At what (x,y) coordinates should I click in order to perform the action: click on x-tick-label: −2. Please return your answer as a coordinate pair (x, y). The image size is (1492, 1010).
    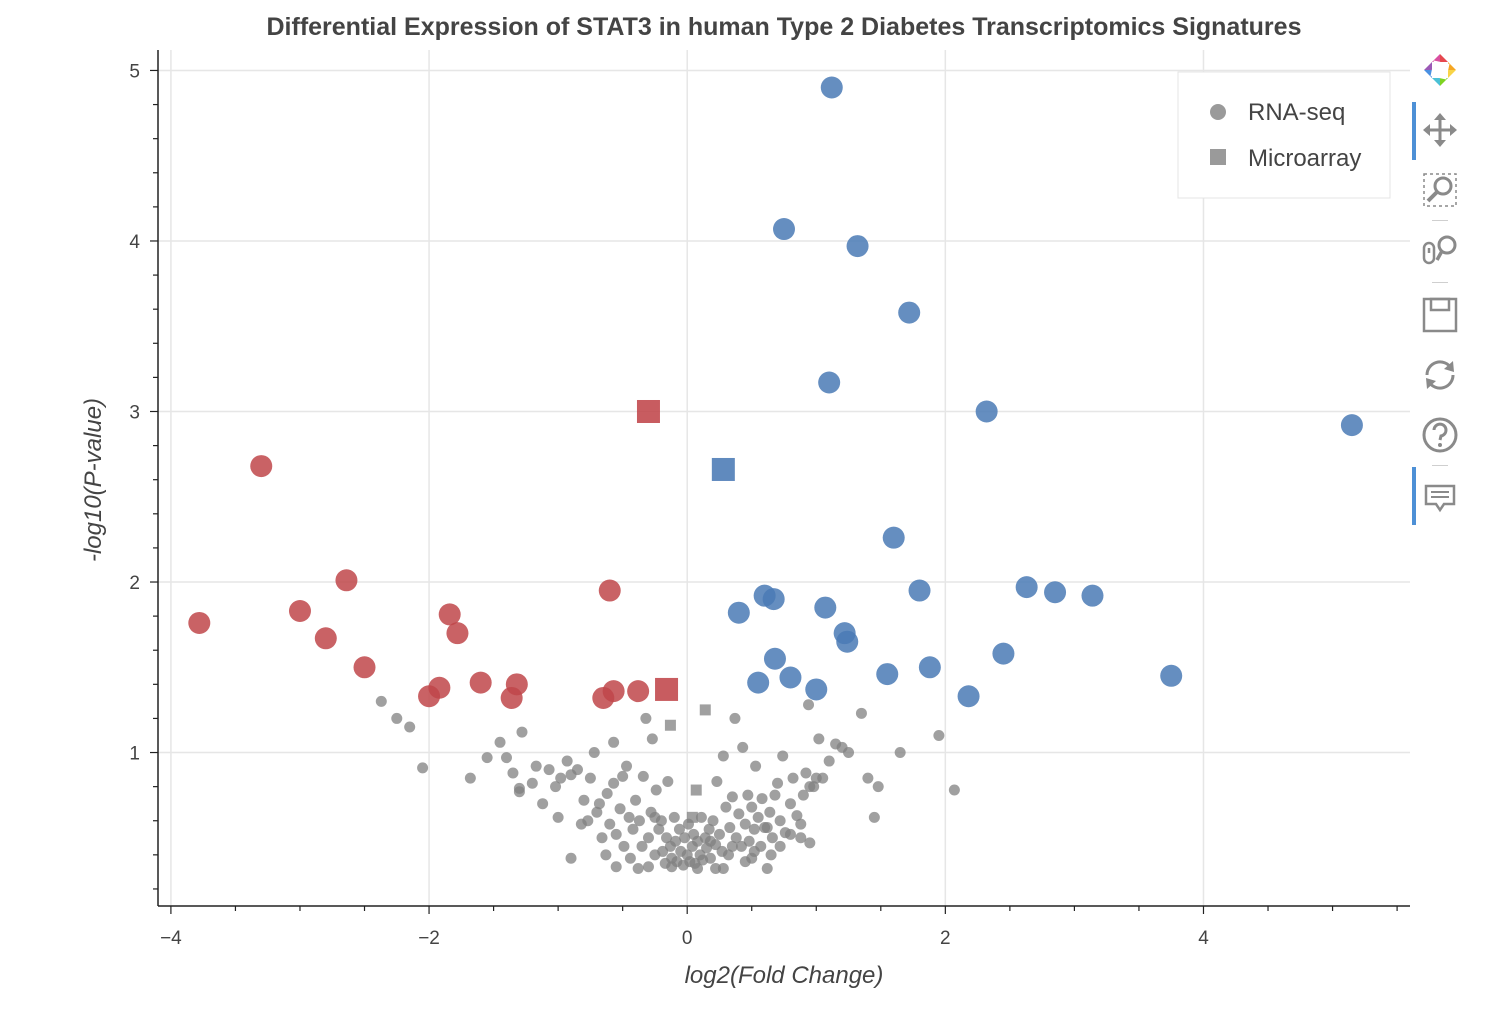
    Looking at the image, I should click on (429, 938).